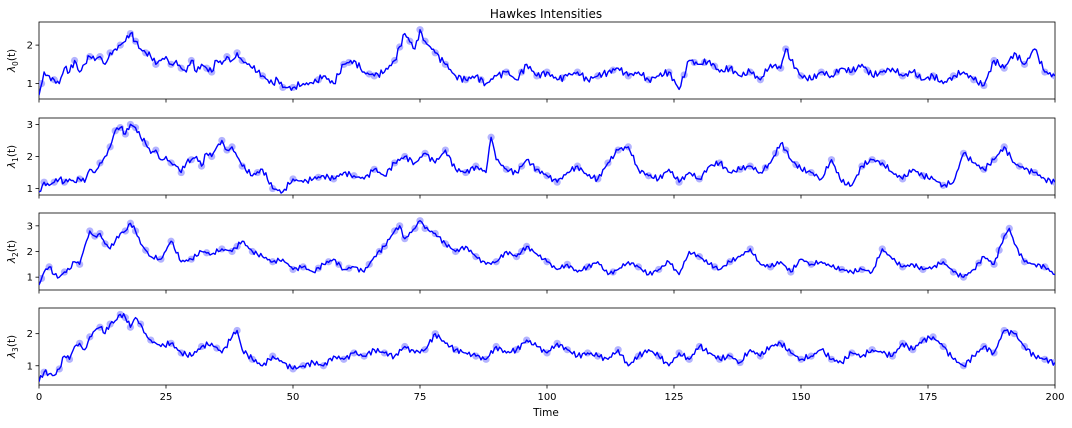  What do you see at coordinates (30, 84) in the screenshot?
I see `y-tick-label-0-0: 1` at bounding box center [30, 84].